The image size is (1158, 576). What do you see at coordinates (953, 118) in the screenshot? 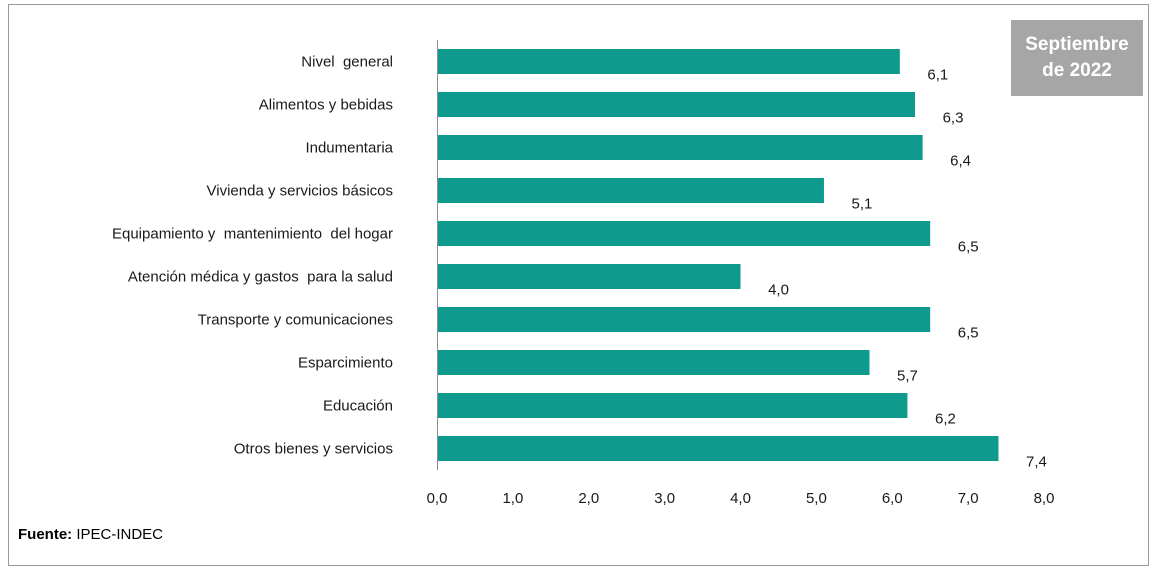
I see `value-label: 6,3` at bounding box center [953, 118].